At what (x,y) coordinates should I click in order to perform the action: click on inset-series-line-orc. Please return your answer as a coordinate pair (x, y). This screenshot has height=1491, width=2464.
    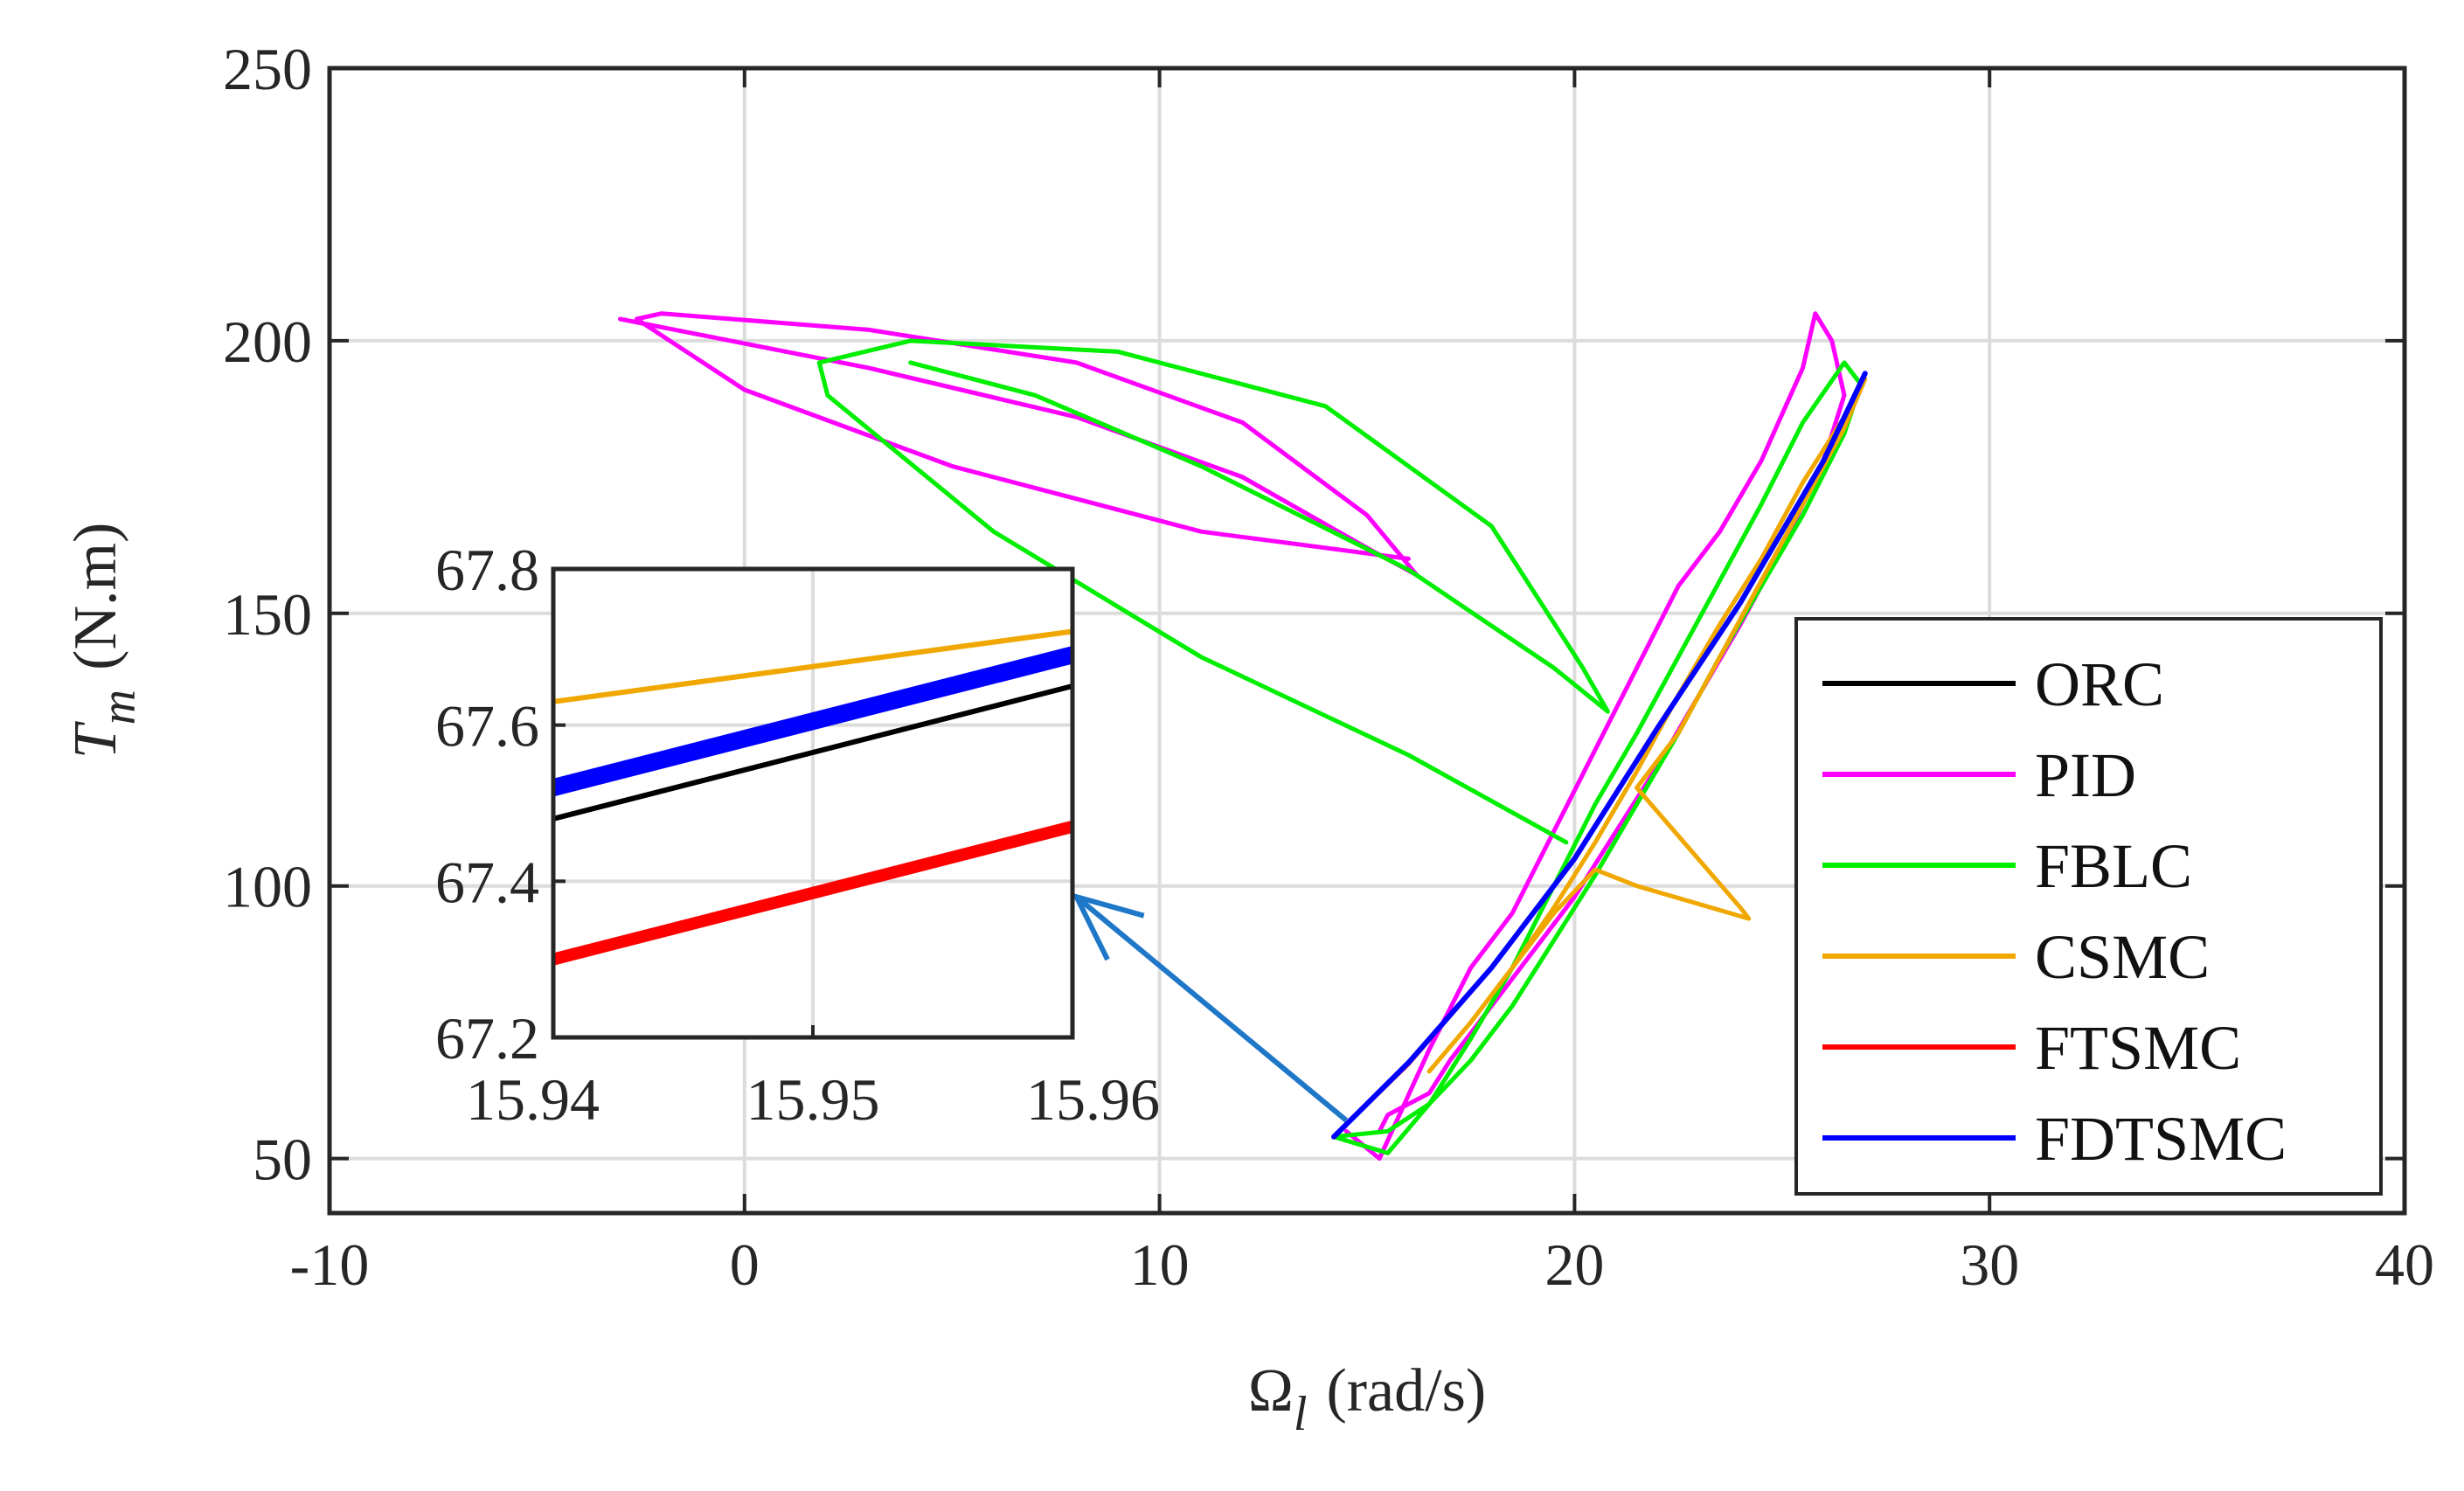
    Looking at the image, I should click on (812, 752).